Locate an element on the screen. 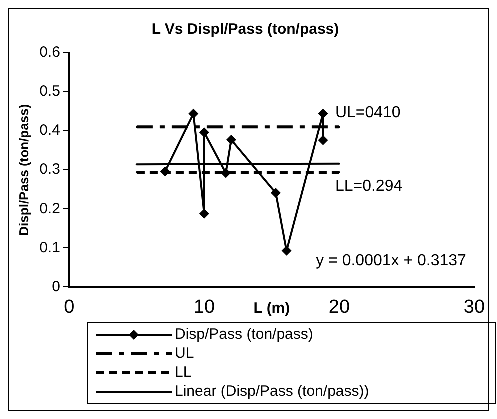 This screenshot has height=419, width=497. x-tick-label: 10 is located at coordinates (205, 307).